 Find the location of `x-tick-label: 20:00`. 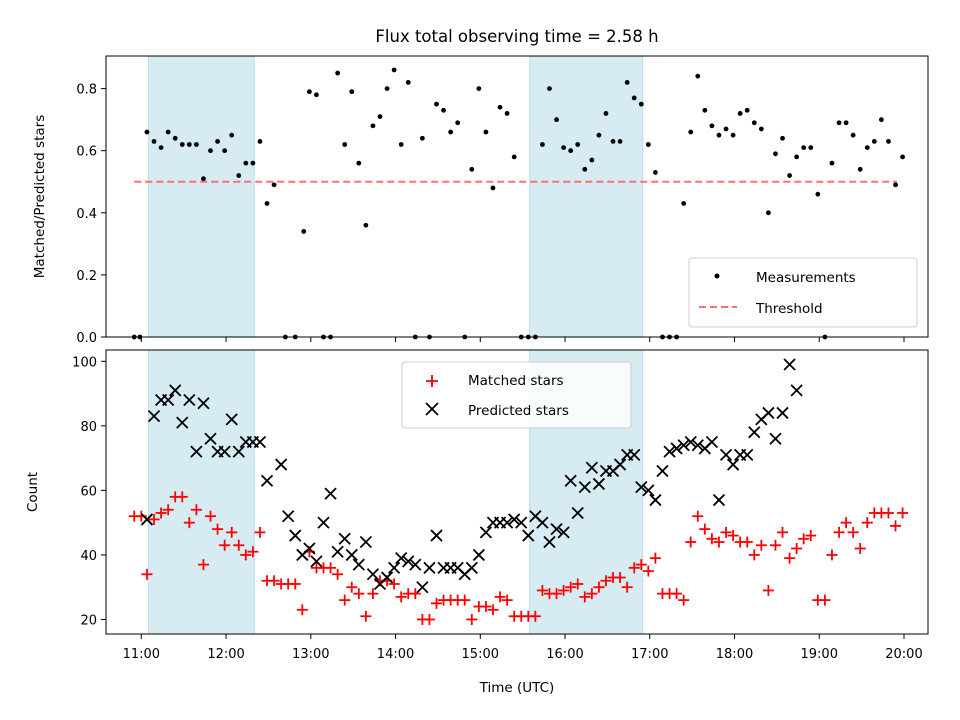

x-tick-label: 20:00 is located at coordinates (903, 654).